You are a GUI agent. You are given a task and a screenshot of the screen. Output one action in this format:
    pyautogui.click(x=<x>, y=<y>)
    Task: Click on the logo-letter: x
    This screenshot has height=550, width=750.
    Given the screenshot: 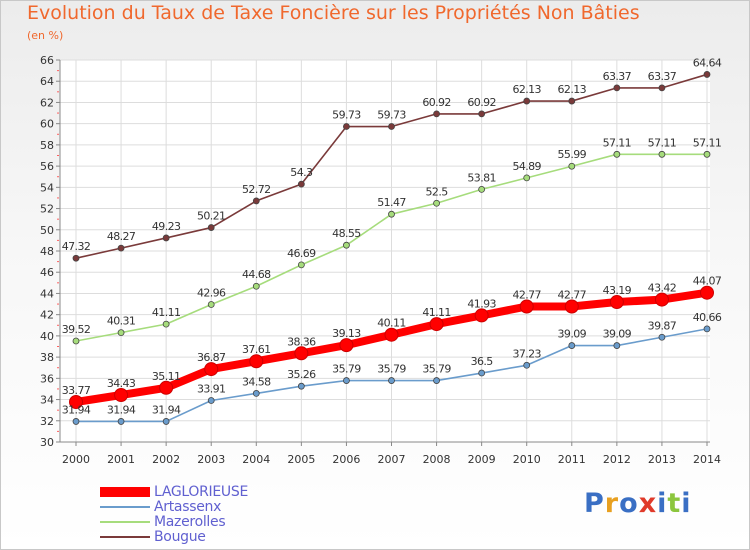 What is the action you would take?
    pyautogui.click(x=648, y=503)
    